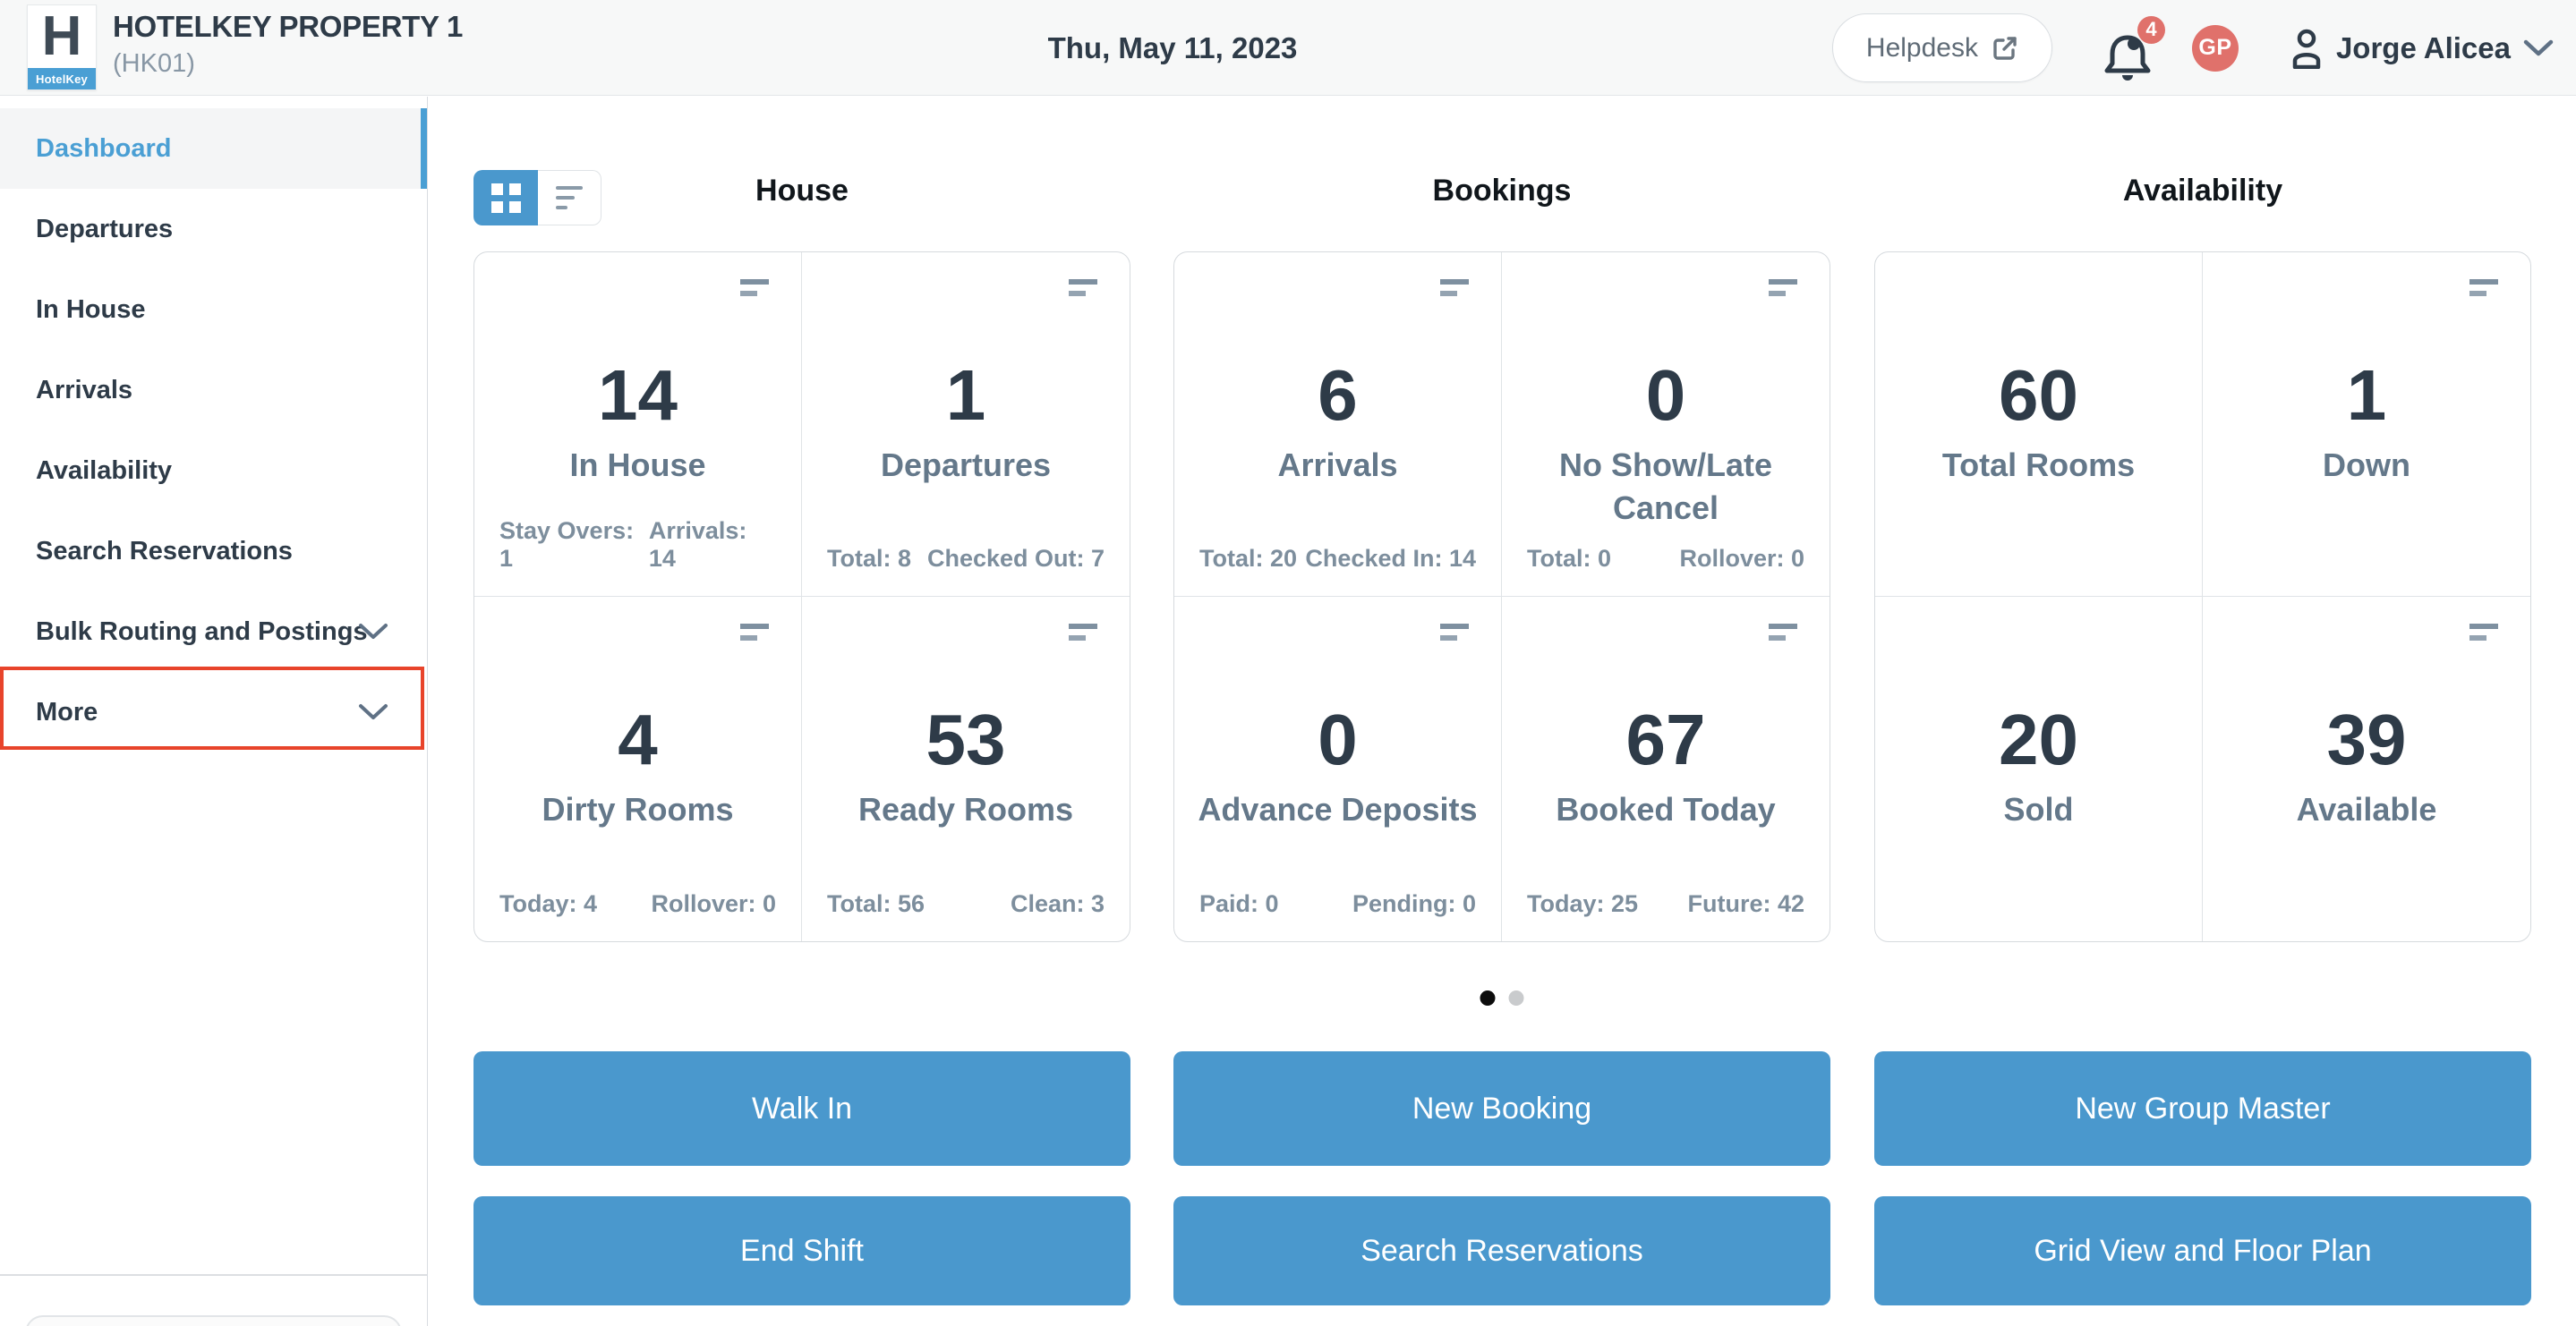 The height and width of the screenshot is (1326, 2576). I want to click on stat-label: Advance Deposits, so click(1338, 809).